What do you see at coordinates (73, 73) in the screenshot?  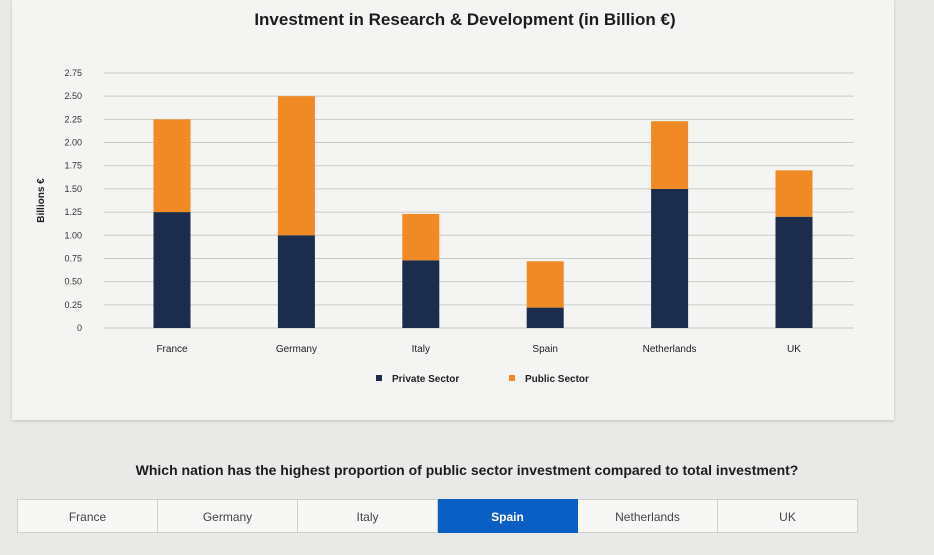 I see `y-tick-label: 2.75` at bounding box center [73, 73].